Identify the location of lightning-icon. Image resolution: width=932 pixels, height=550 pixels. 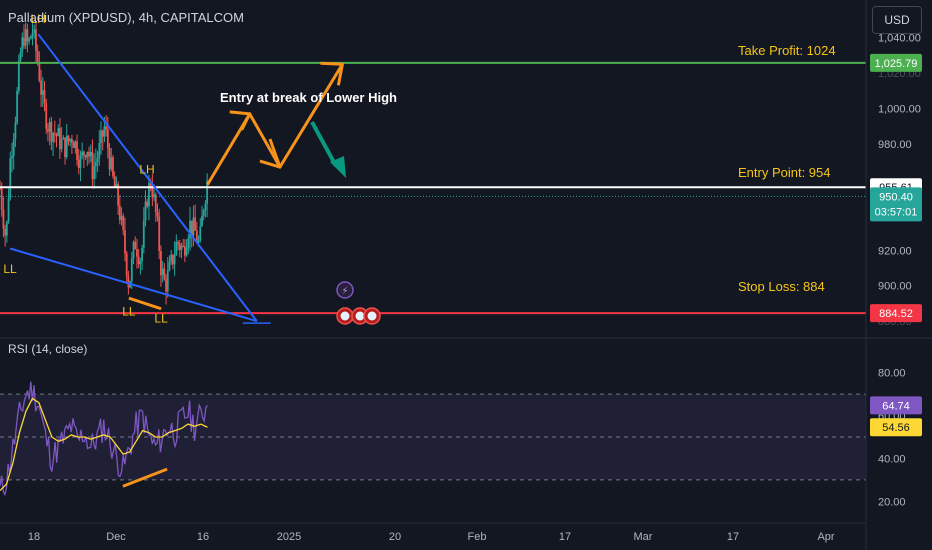
(345, 290).